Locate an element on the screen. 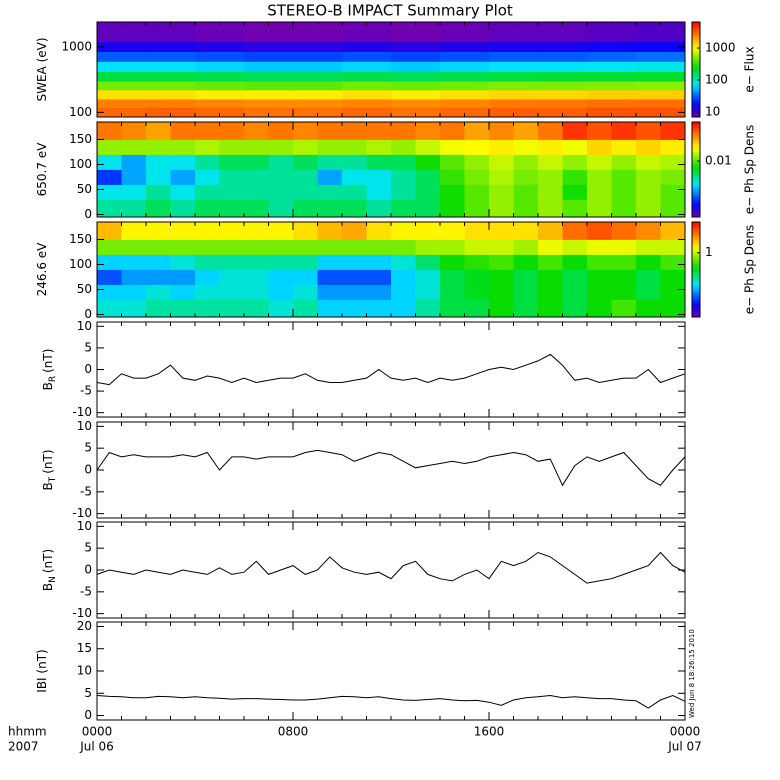 The height and width of the screenshot is (780, 780). colorbar-tick-label: 100 is located at coordinates (716, 80).